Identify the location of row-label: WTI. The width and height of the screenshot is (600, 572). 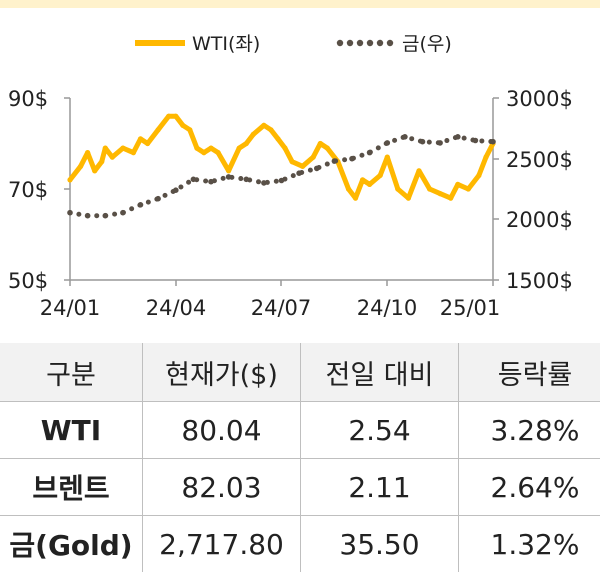
(71, 430).